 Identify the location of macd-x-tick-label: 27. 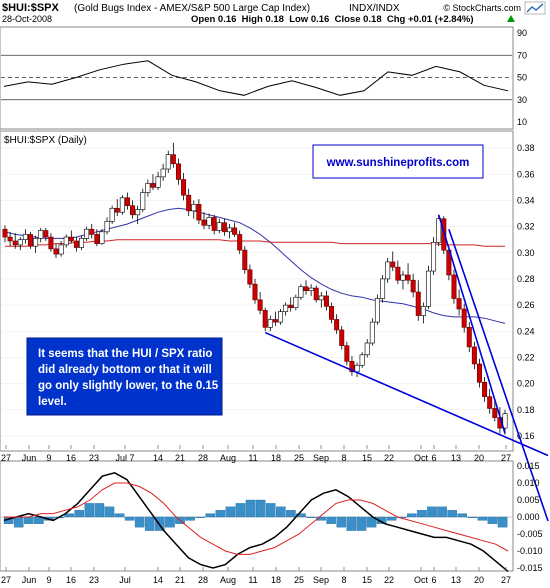
(506, 580).